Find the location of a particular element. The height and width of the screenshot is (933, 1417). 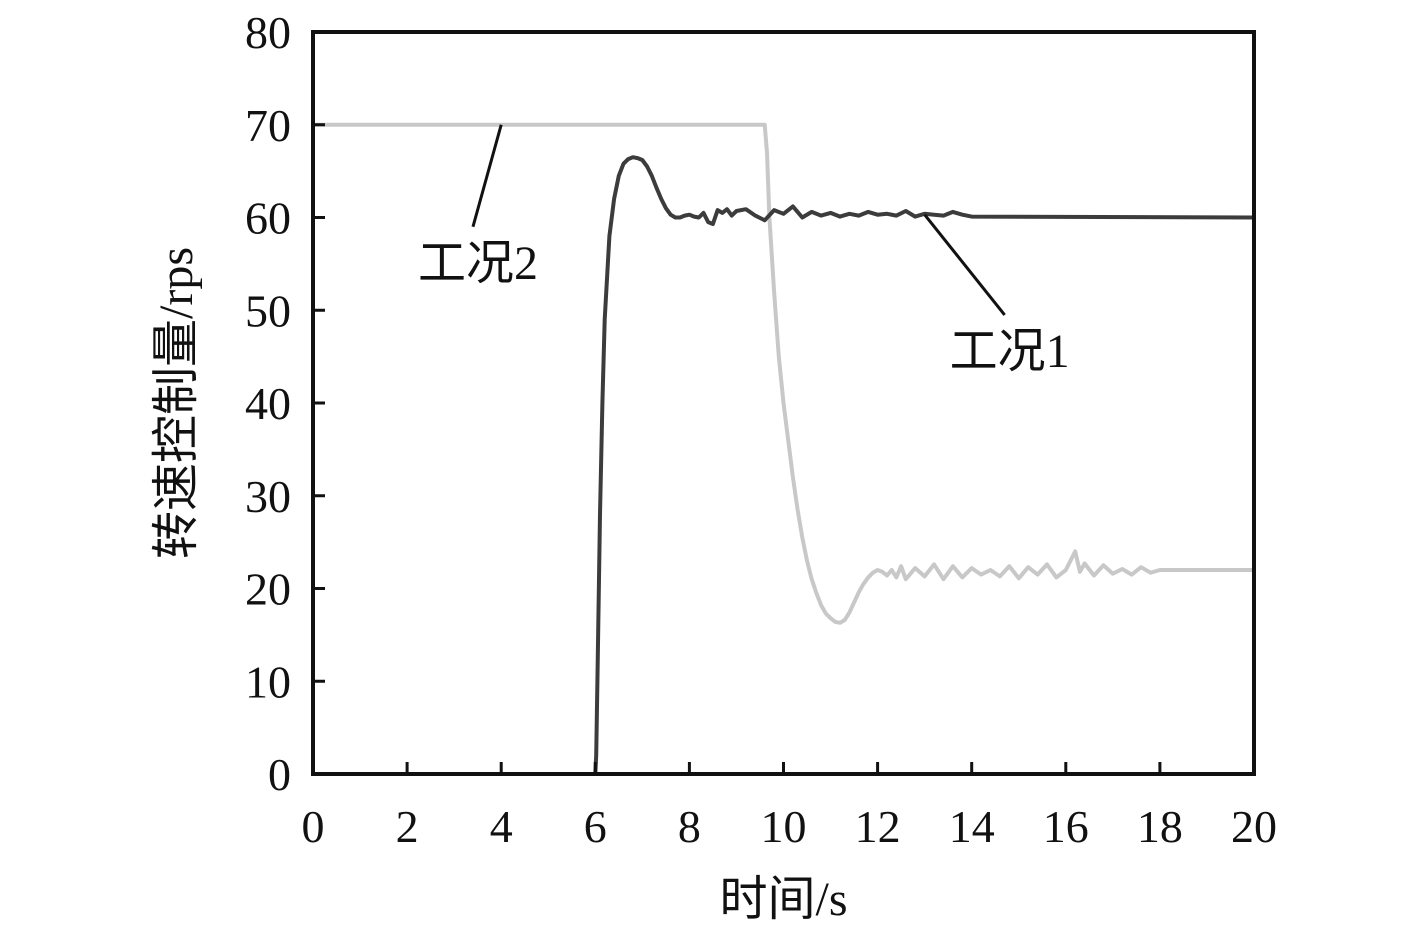

y-tick-label: 20 is located at coordinates (268, 589).